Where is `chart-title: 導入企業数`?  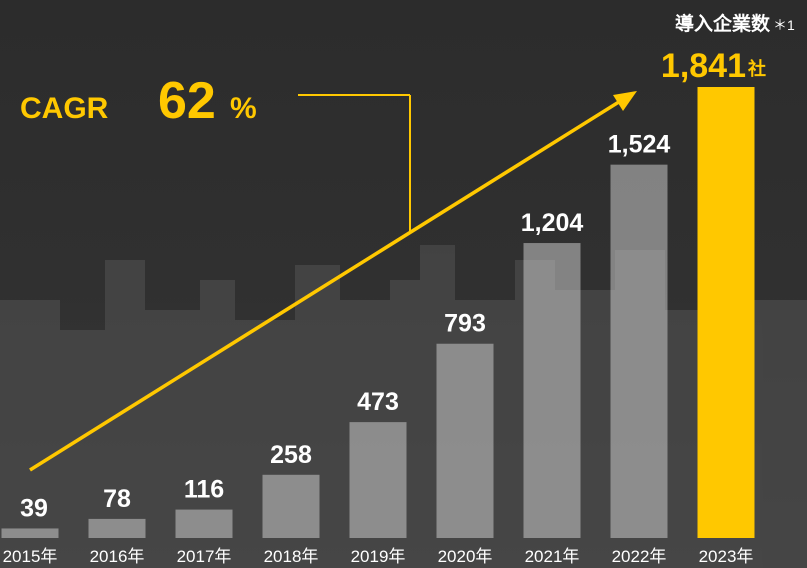
chart-title: 導入企業数 is located at coordinates (723, 23).